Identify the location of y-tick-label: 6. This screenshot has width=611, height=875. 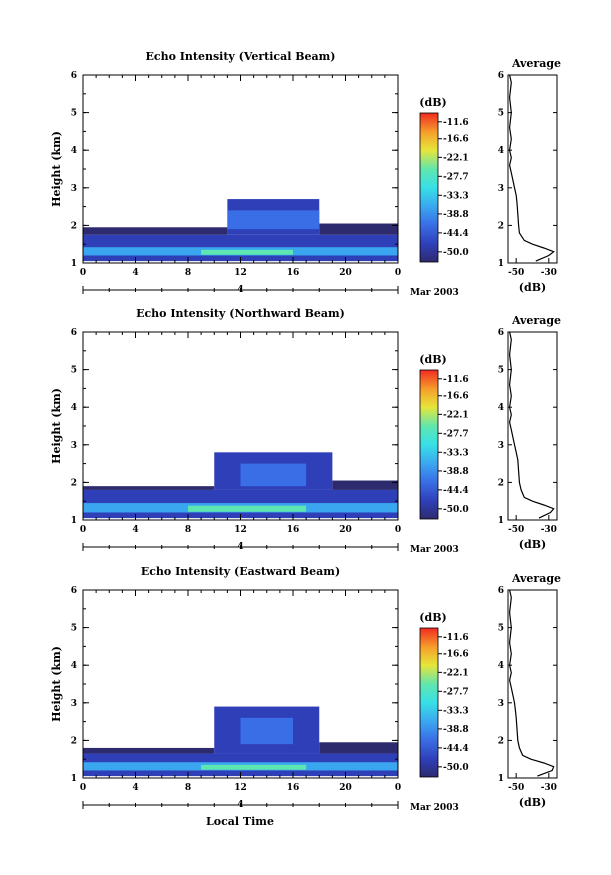
(74, 333).